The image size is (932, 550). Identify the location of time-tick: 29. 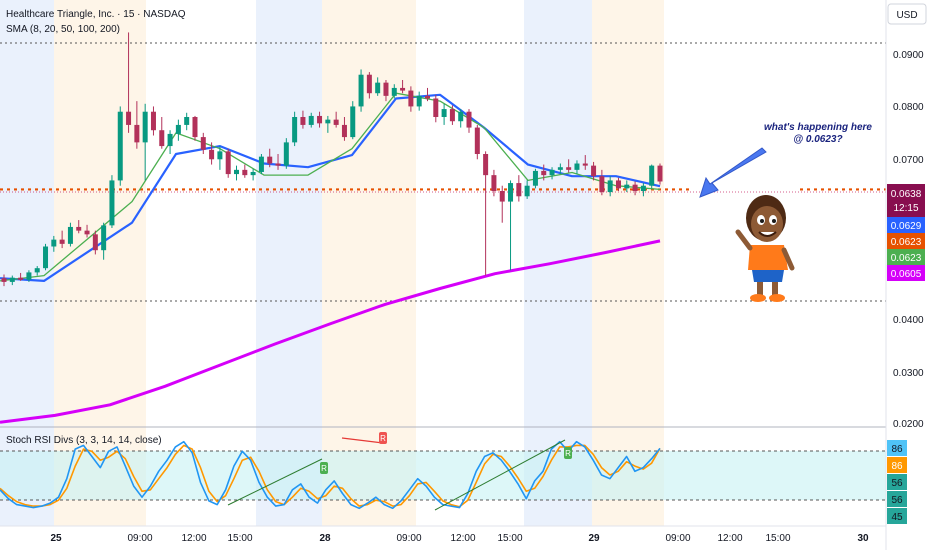
(594, 538).